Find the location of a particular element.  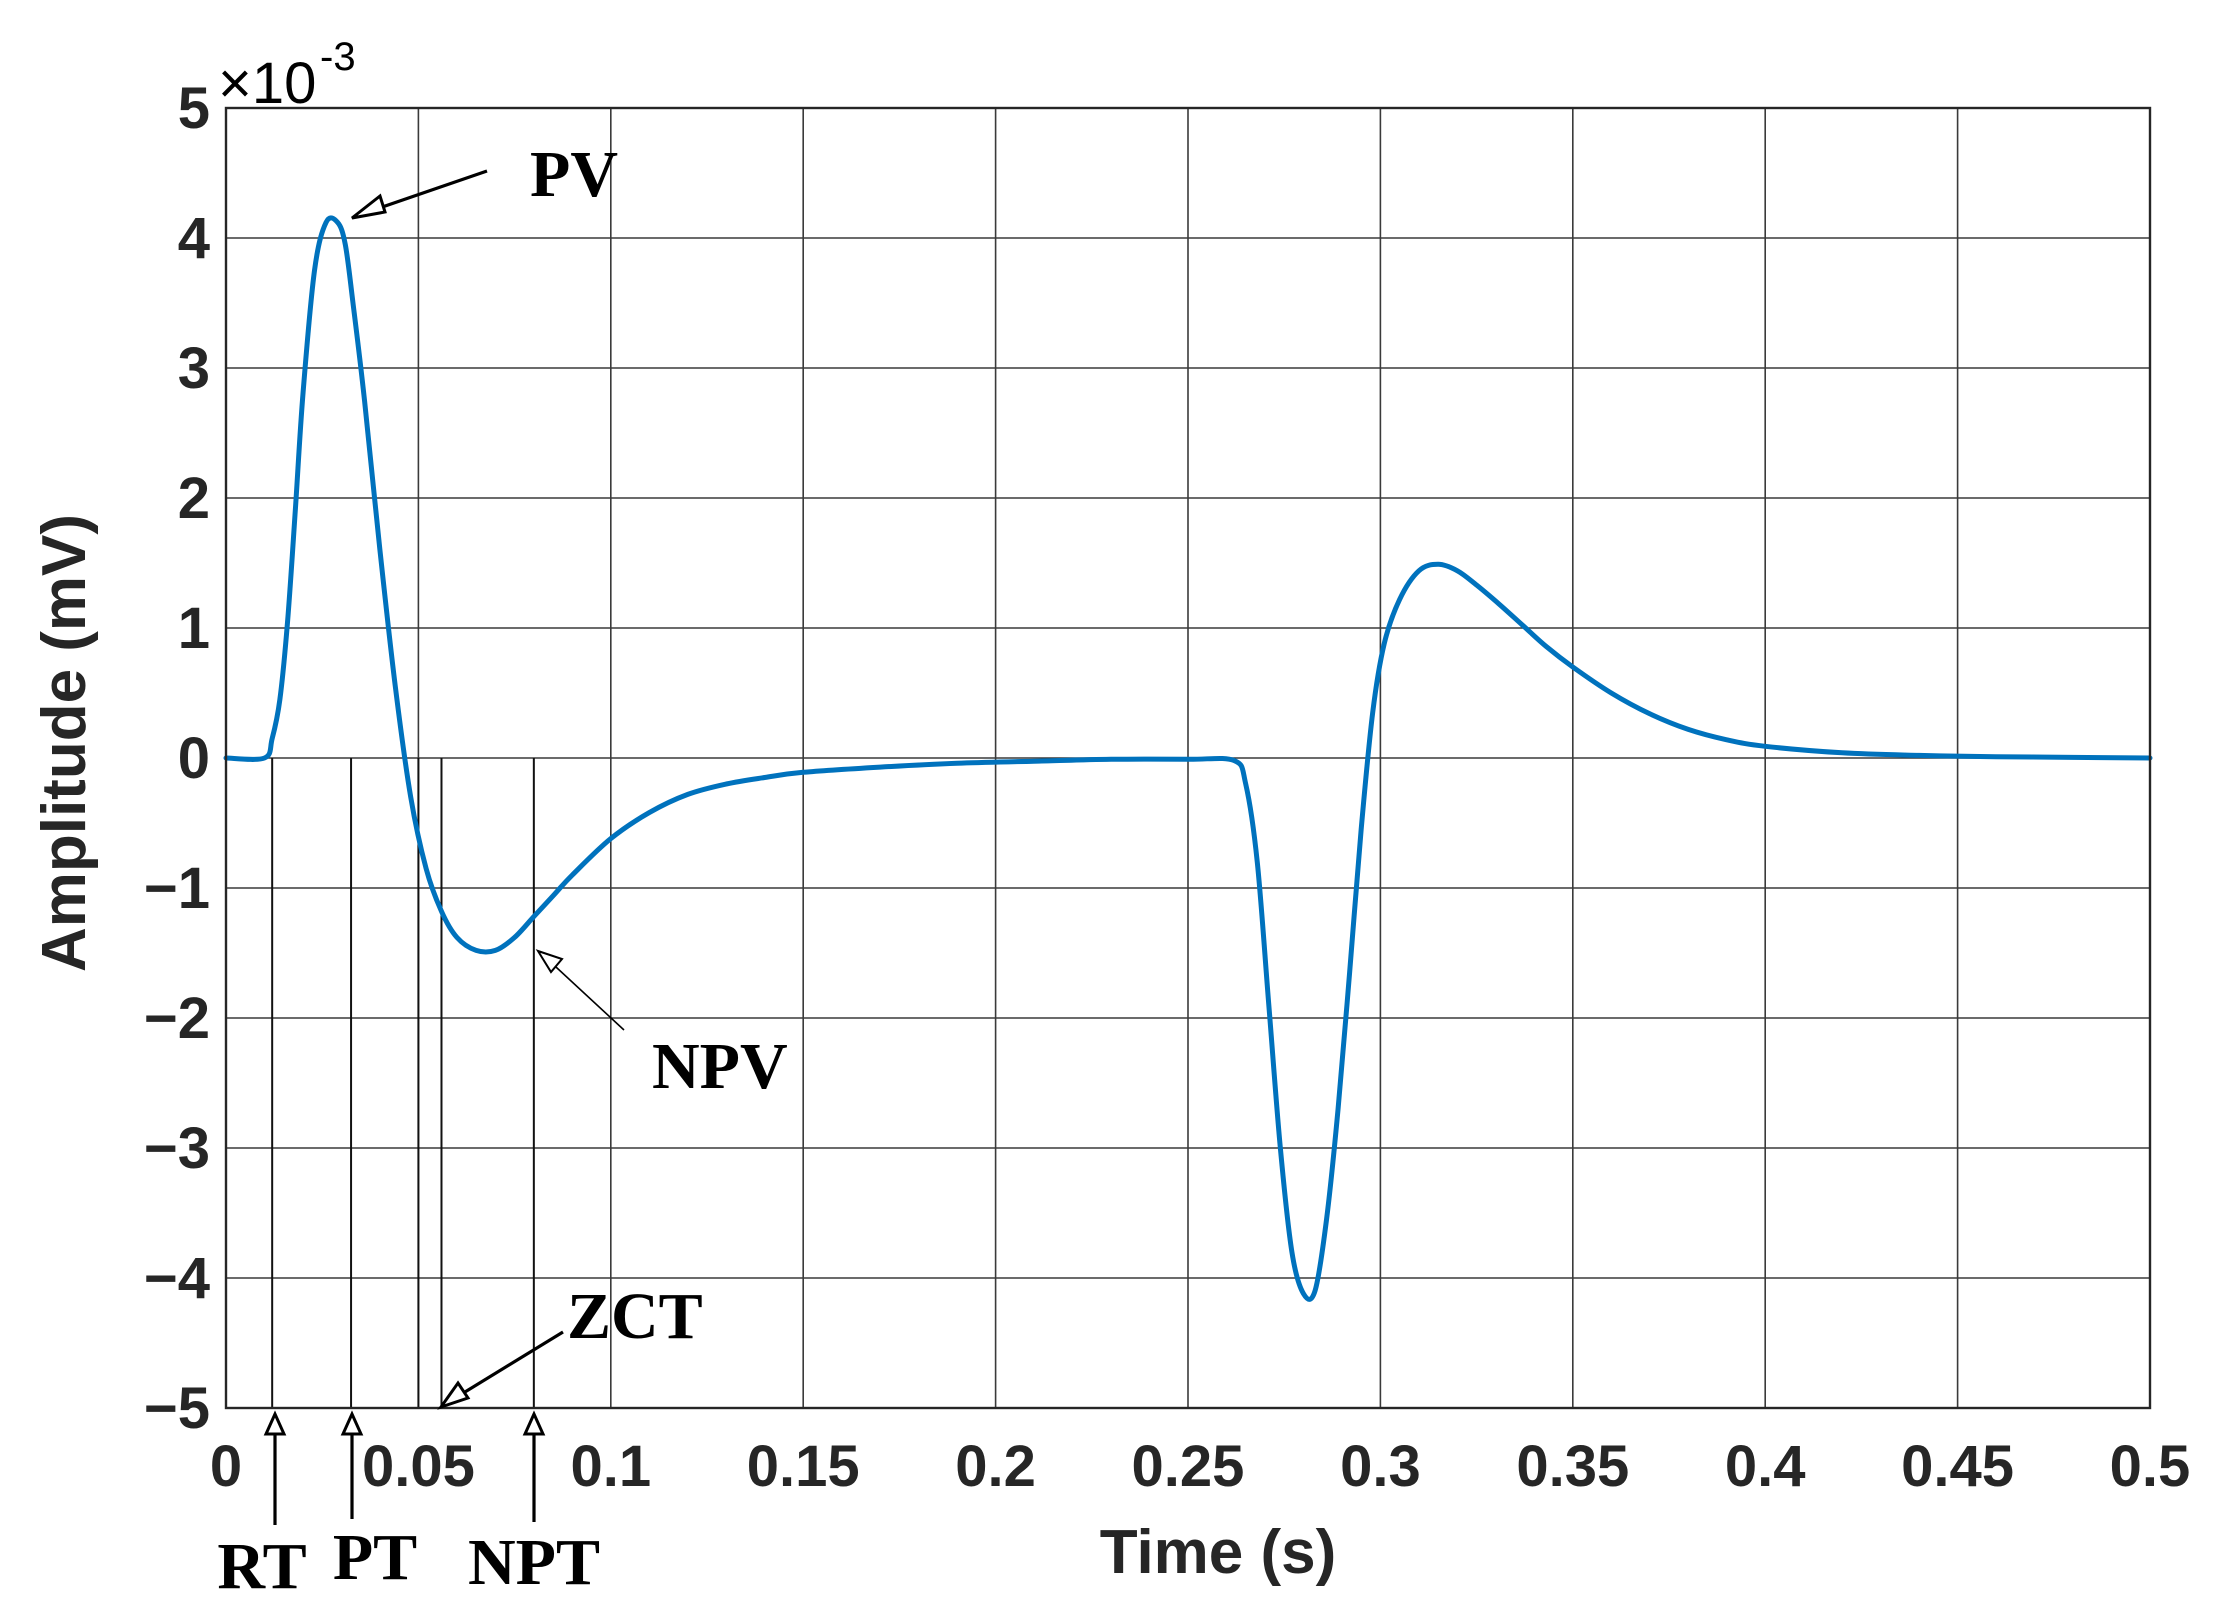

x-tick-label: 0.05 is located at coordinates (418, 1466).